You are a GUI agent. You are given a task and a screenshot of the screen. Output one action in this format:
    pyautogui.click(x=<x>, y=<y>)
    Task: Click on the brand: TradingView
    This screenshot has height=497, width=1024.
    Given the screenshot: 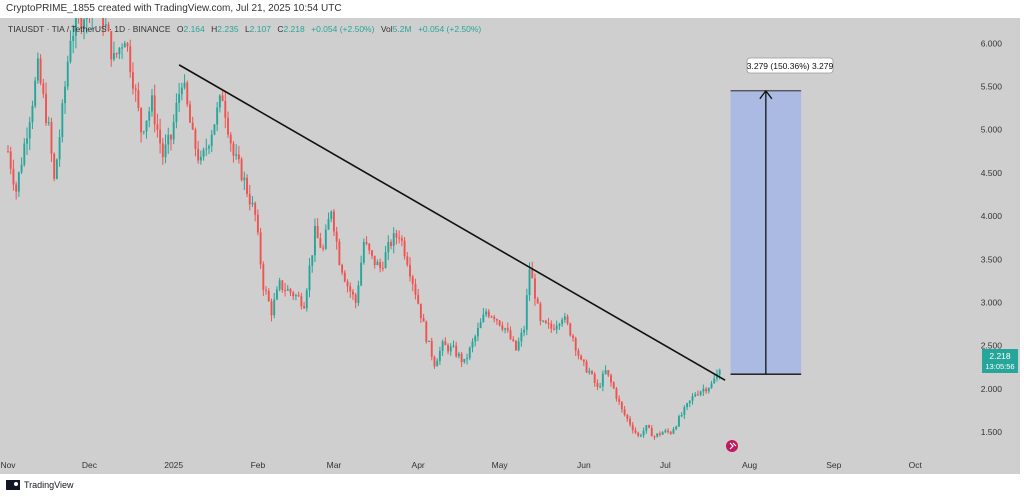 What is the action you would take?
    pyautogui.click(x=40, y=485)
    